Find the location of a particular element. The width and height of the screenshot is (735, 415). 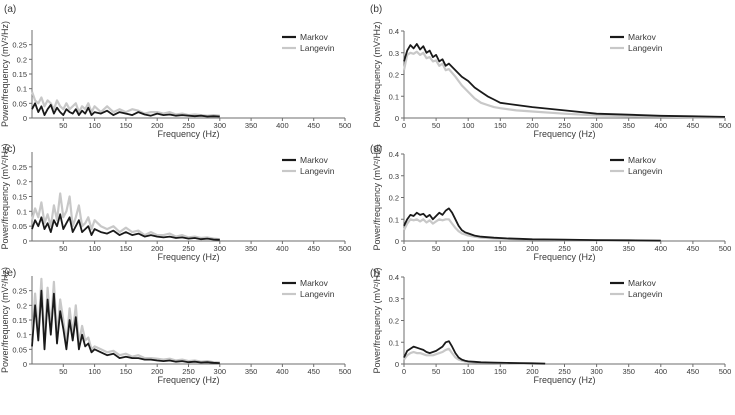

panel-label: (a) is located at coordinates (10, 9).